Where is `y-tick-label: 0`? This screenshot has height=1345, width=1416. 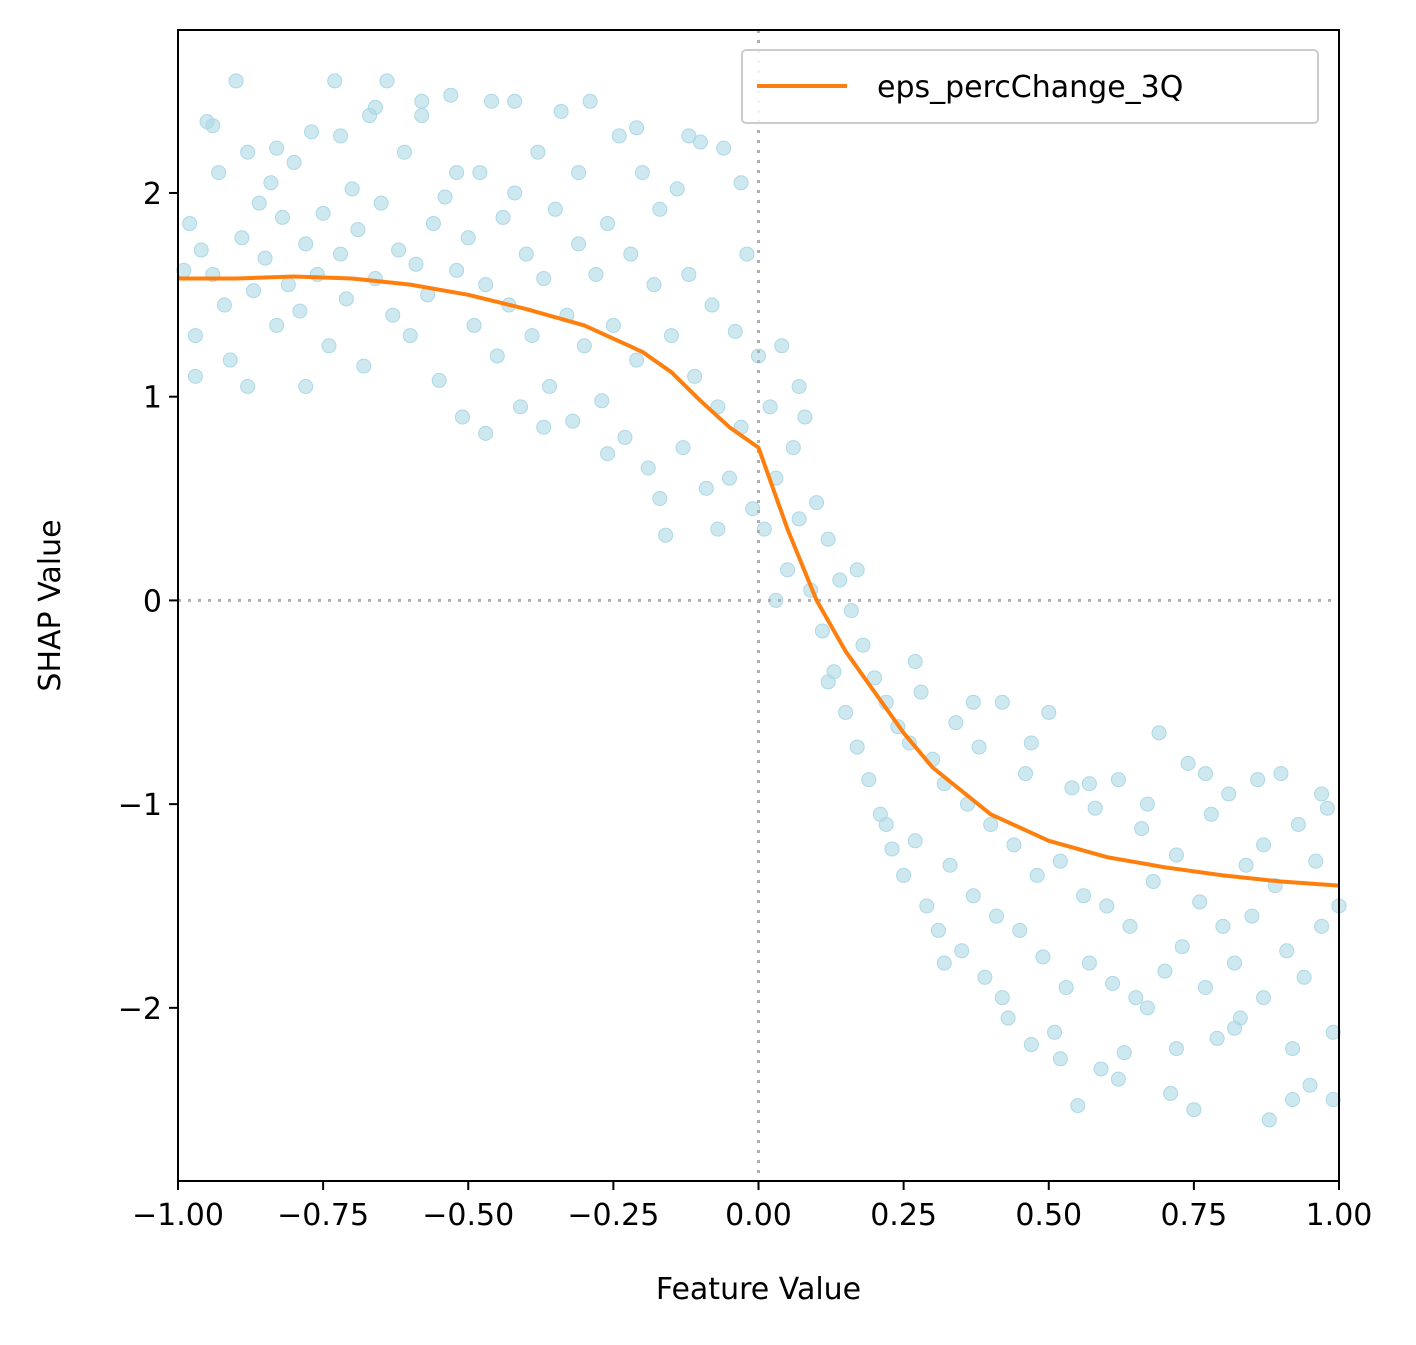 y-tick-label: 0 is located at coordinates (152, 601).